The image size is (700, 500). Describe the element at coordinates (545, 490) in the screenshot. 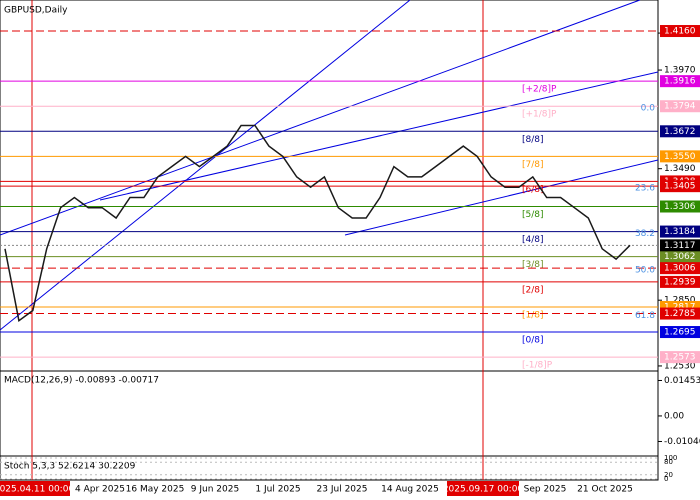

I see `date-label: Sep 2025` at that location.